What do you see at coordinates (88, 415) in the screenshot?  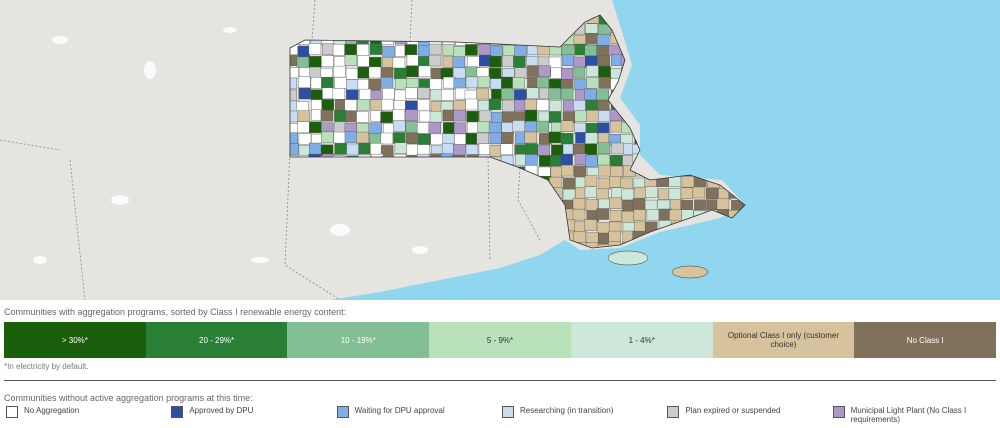 I see `legend-item: No Aggregation` at bounding box center [88, 415].